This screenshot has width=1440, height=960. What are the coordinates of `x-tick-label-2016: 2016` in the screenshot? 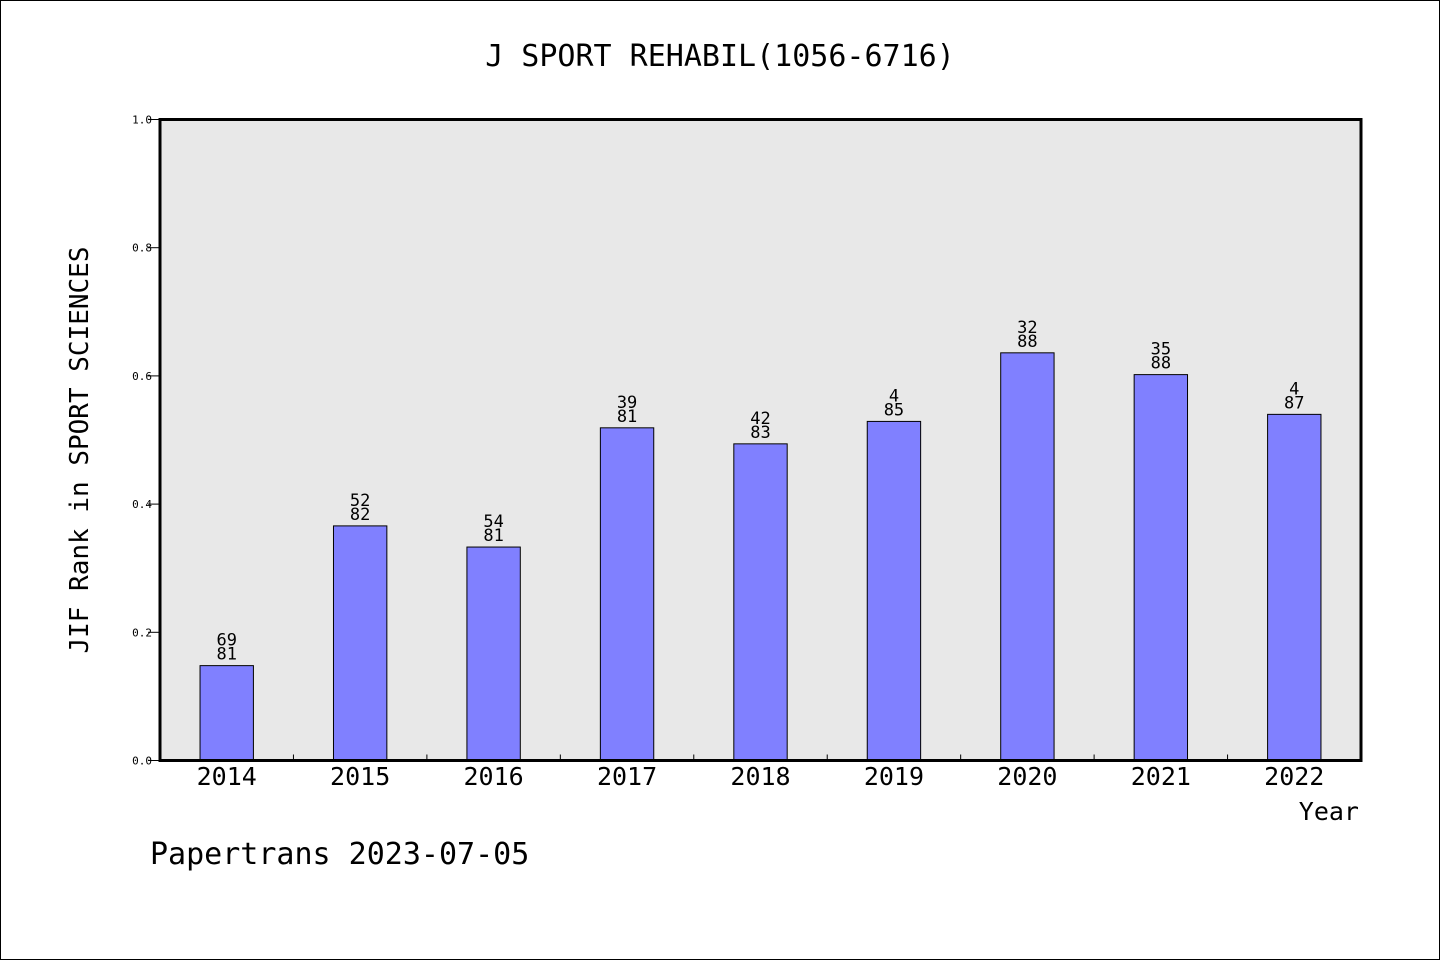 It's located at (494, 776).